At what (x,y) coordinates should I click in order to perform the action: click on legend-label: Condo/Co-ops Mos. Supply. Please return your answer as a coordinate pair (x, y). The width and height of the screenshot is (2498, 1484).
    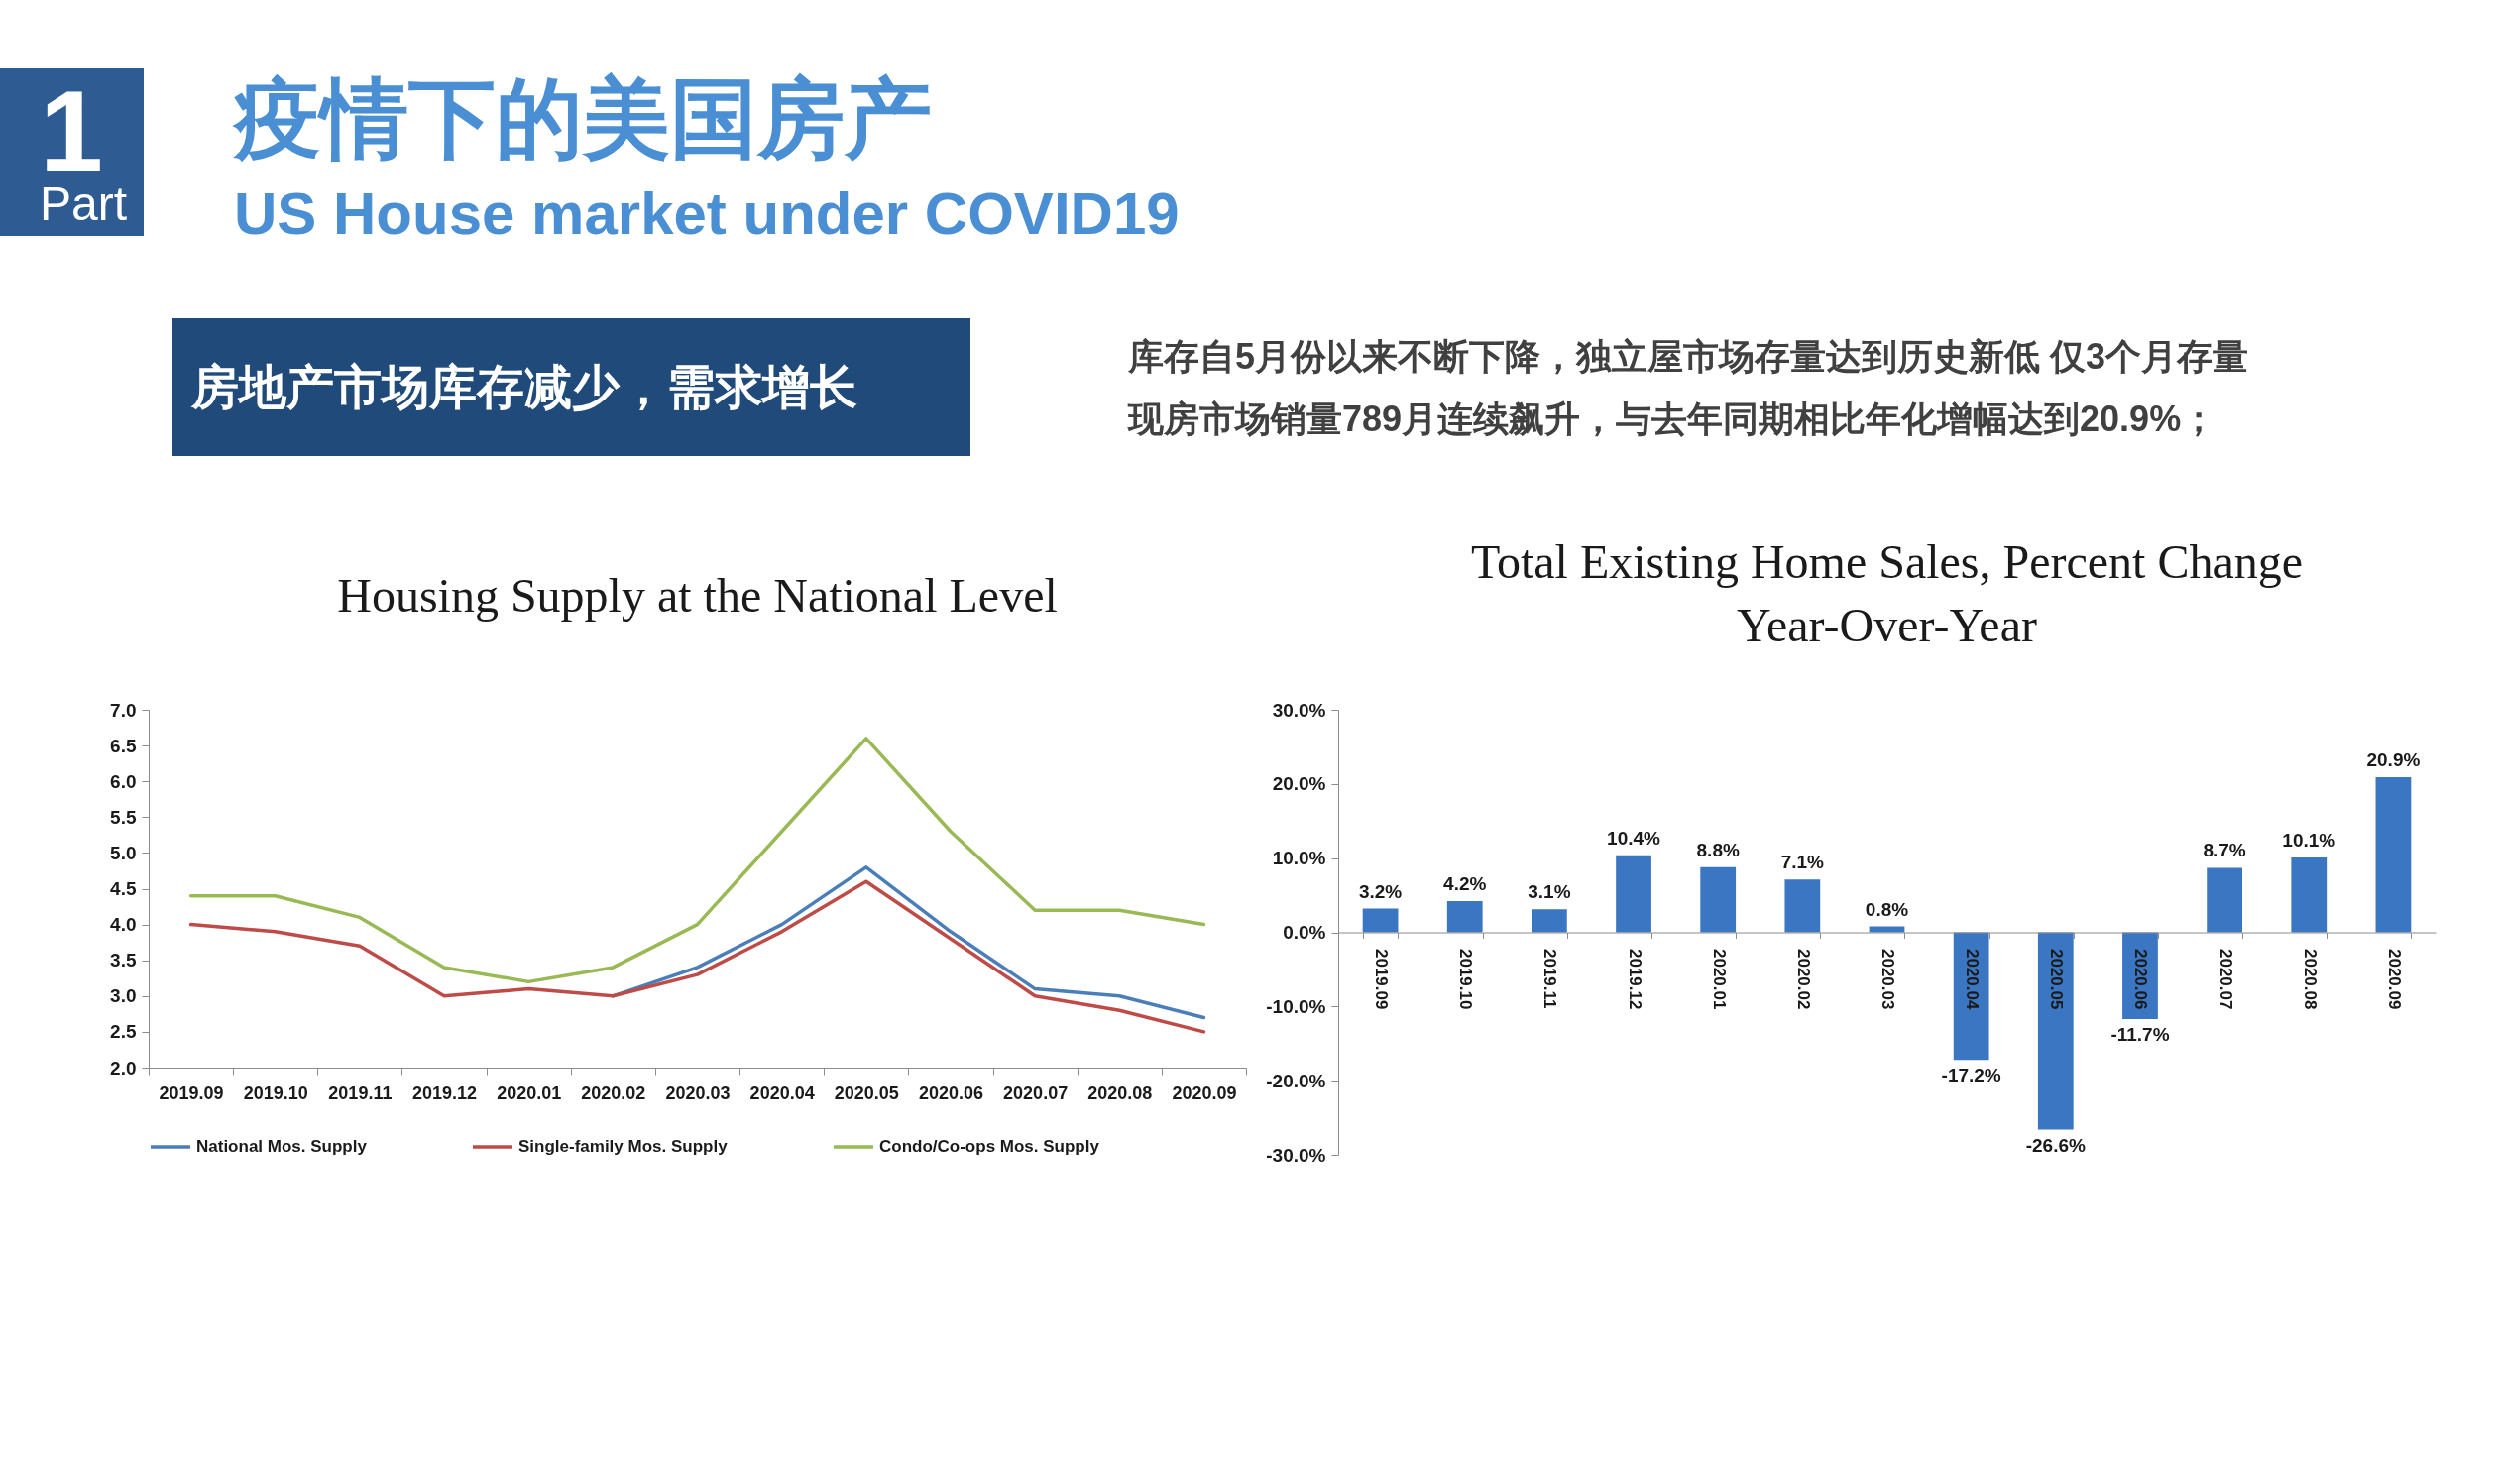
    Looking at the image, I should click on (990, 1146).